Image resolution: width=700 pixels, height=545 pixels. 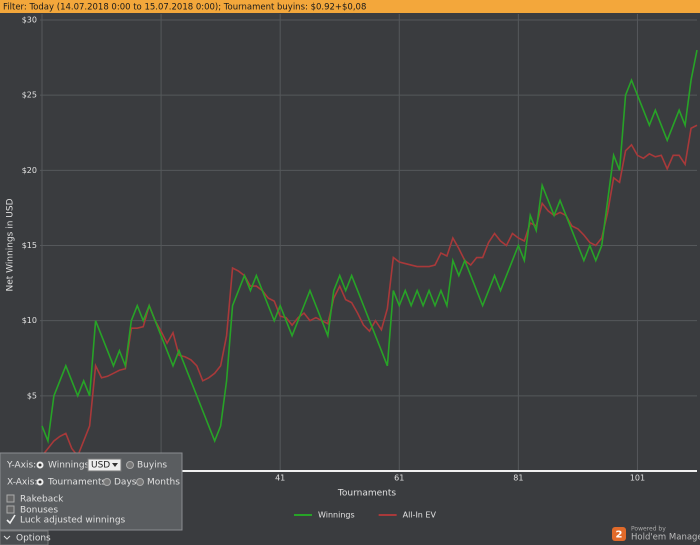 What do you see at coordinates (115, 465) in the screenshot?
I see `dropdown-arrow` at bounding box center [115, 465].